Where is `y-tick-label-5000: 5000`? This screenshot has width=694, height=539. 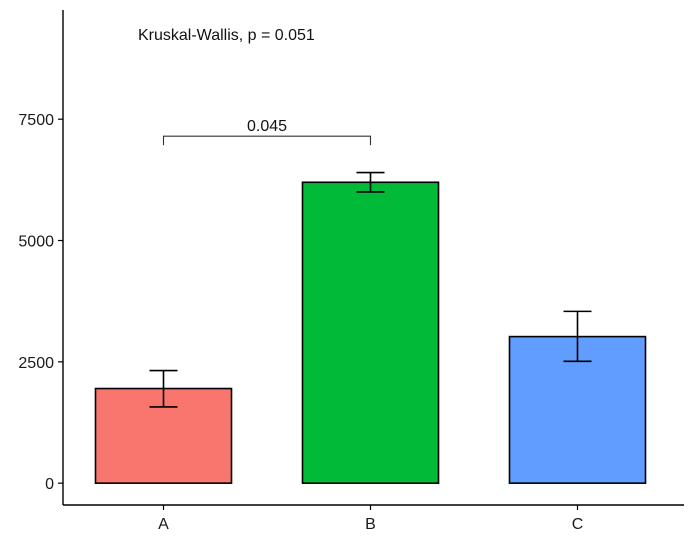
y-tick-label-5000: 5000 is located at coordinates (36, 242).